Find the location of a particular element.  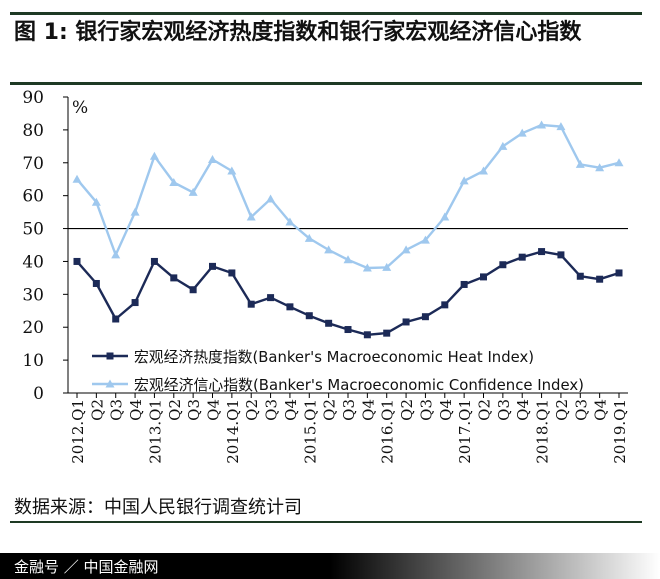

page-title: 图 1: 银行家宏观经济热度指数和银行家宏观经济信心指数 is located at coordinates (298, 32).